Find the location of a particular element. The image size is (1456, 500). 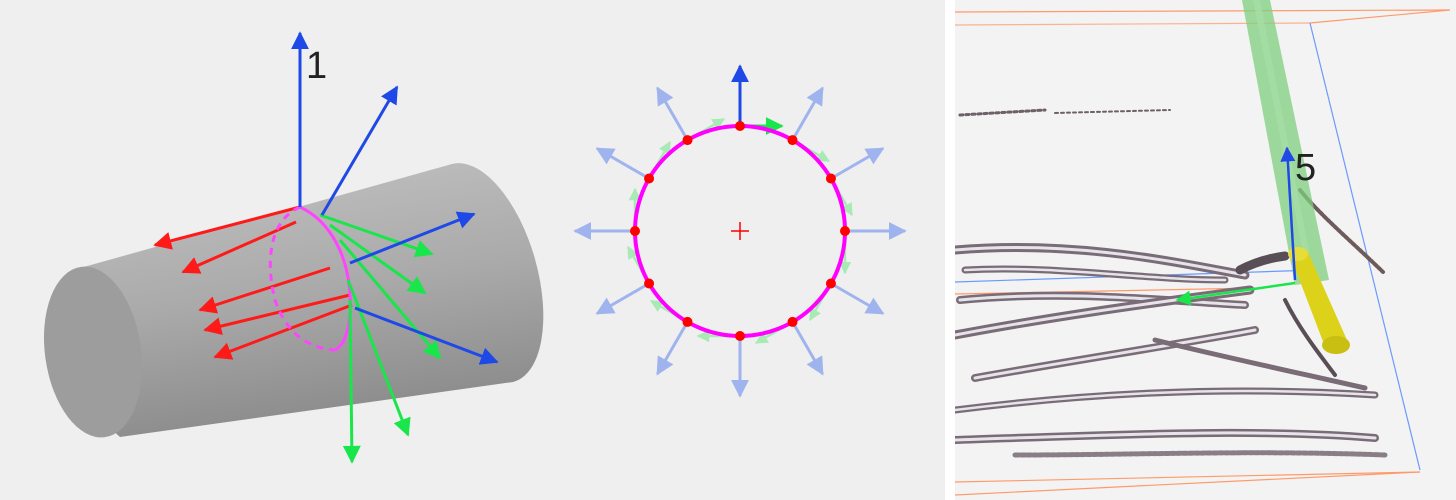

scene-arrows is located at coordinates (1236, 226).